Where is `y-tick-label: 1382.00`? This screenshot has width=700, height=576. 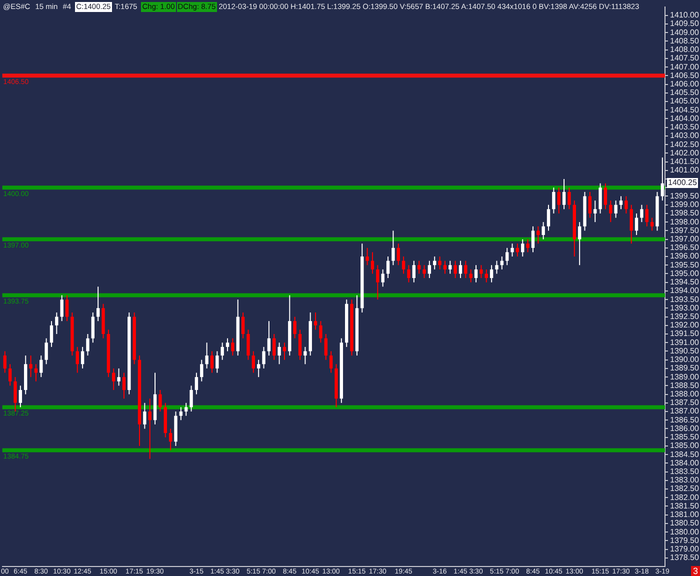 y-tick-label: 1382.00 is located at coordinates (685, 497).